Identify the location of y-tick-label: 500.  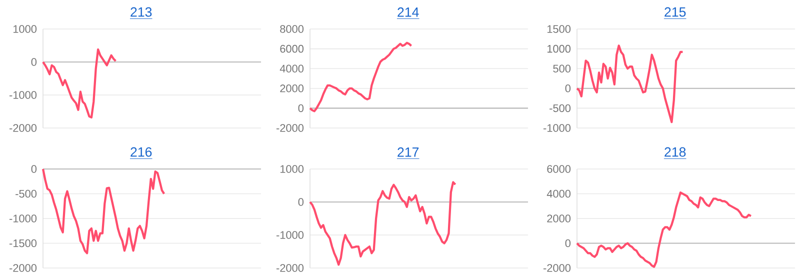
(562, 68).